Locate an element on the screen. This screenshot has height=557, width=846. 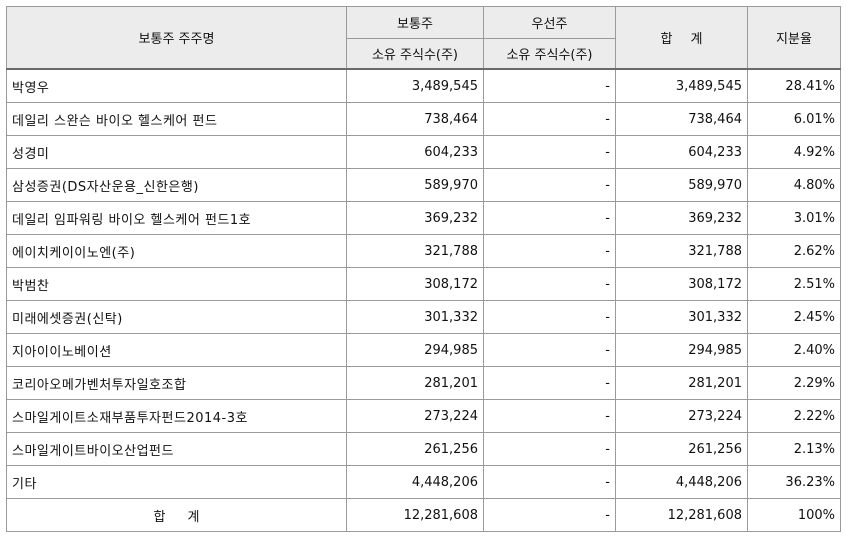
shareholder-name-cell: 스마일게이트소재부품투자펀드2014-3호 is located at coordinates (176, 416).